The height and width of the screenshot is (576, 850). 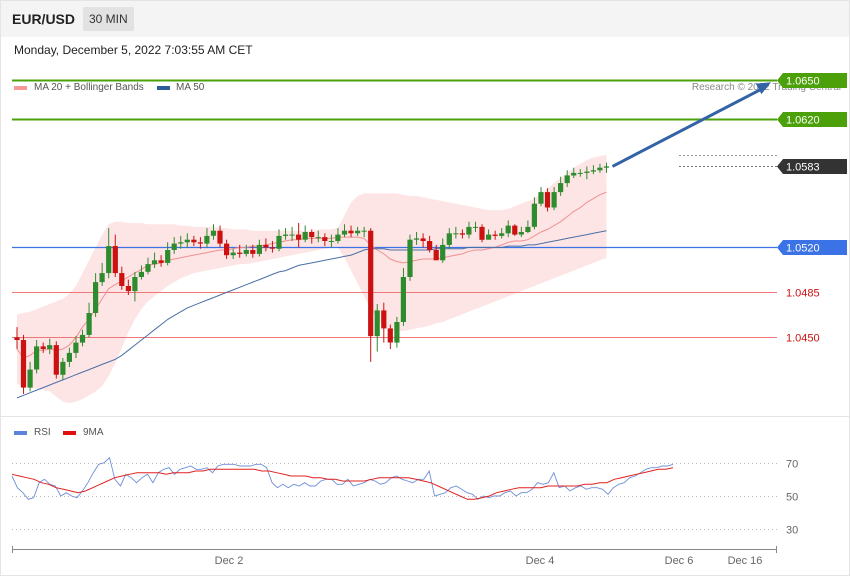 I want to click on rsi-legend-label: RSI, so click(x=42, y=432).